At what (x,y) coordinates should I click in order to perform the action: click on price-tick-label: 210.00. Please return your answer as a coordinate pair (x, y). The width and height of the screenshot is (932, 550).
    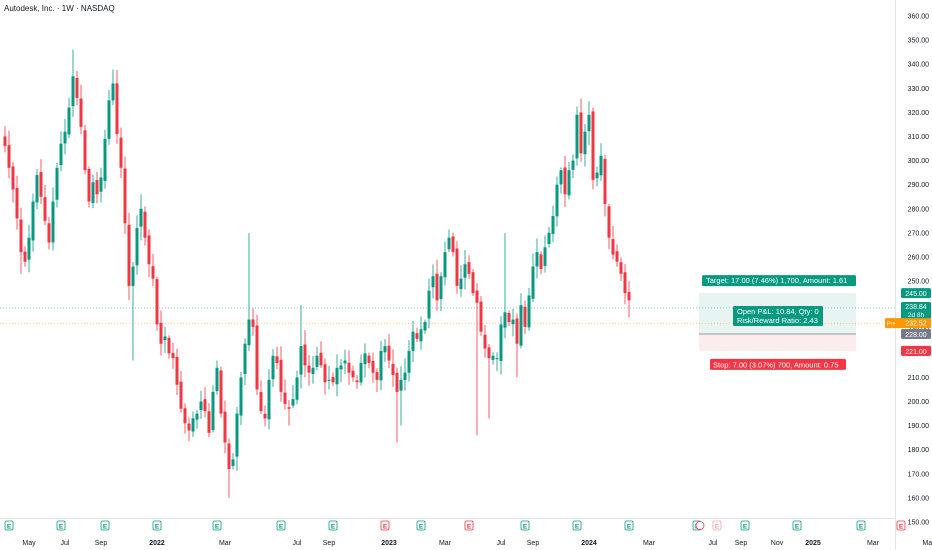
    Looking at the image, I should click on (919, 378).